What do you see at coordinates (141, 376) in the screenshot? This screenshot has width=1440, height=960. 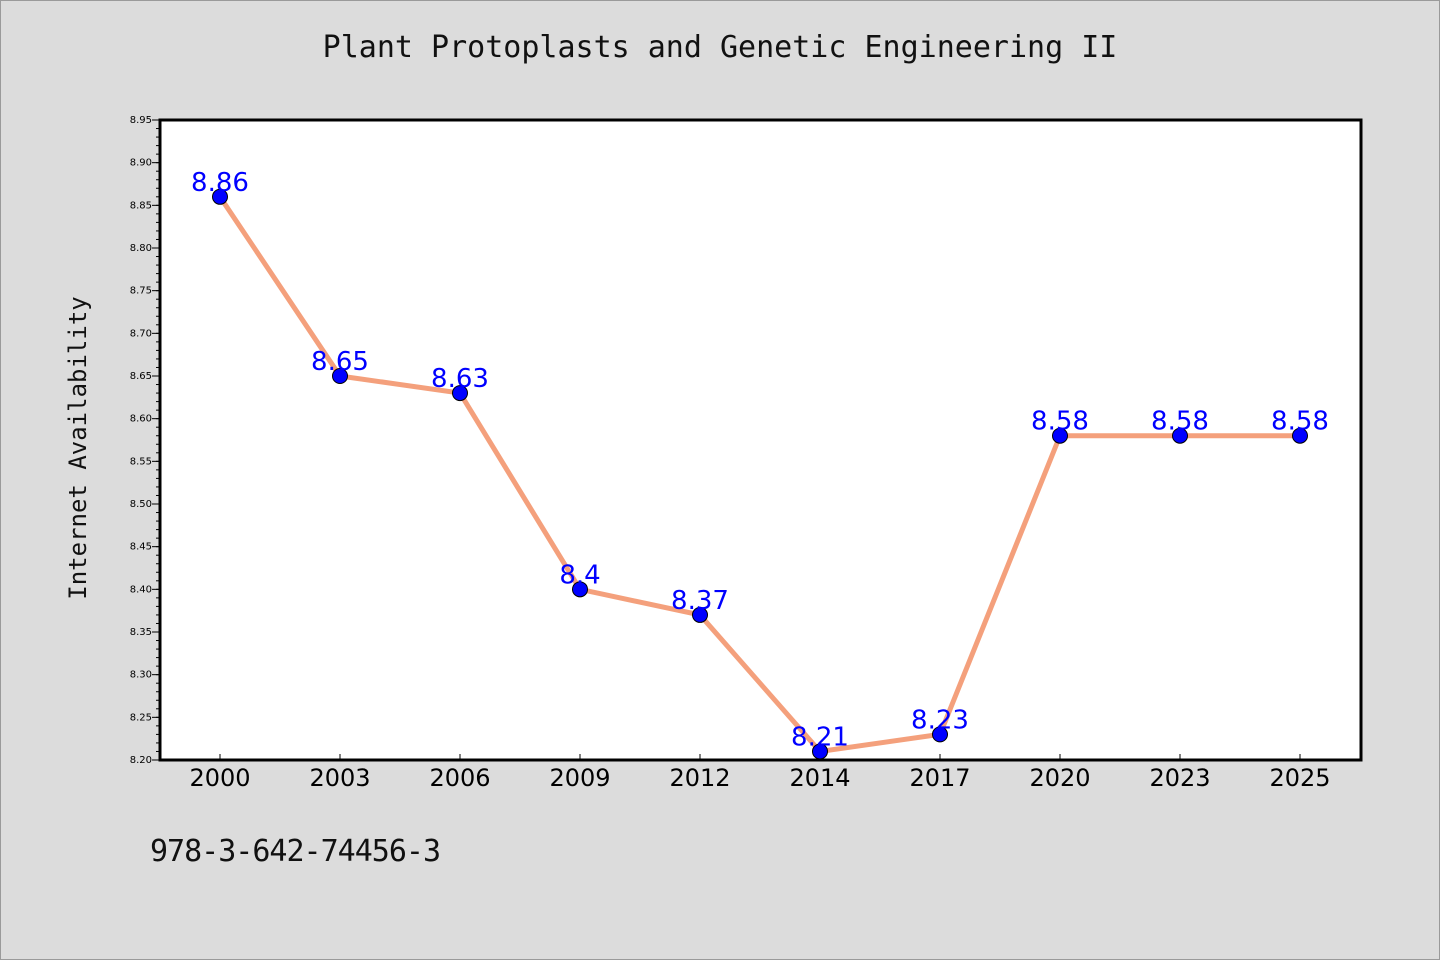 I see `y-tick-label: 8.65` at bounding box center [141, 376].